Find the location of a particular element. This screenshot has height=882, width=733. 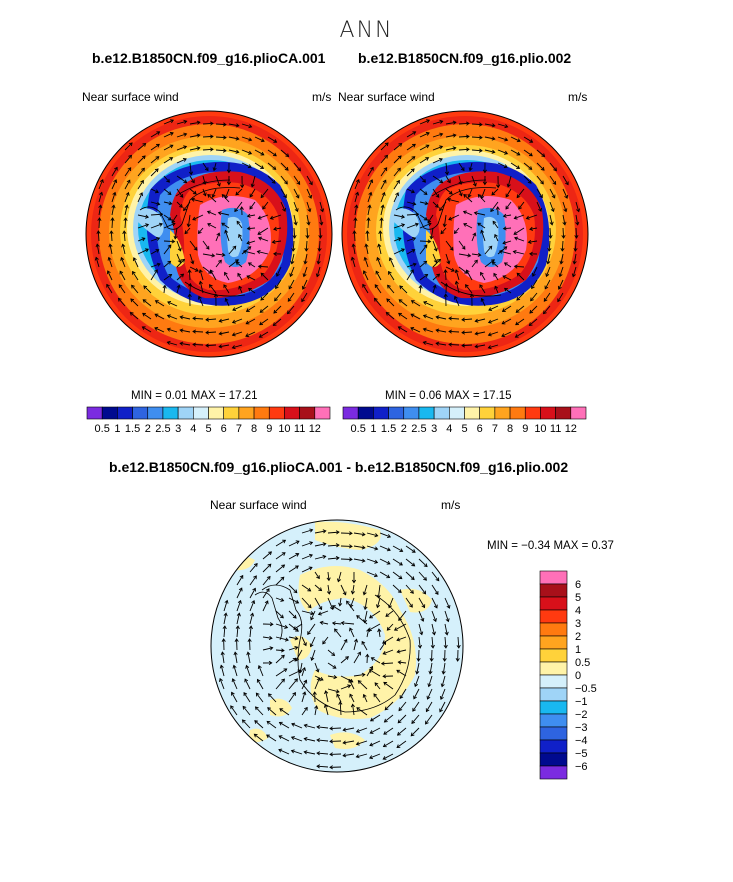

panel3-map is located at coordinates (337, 646).